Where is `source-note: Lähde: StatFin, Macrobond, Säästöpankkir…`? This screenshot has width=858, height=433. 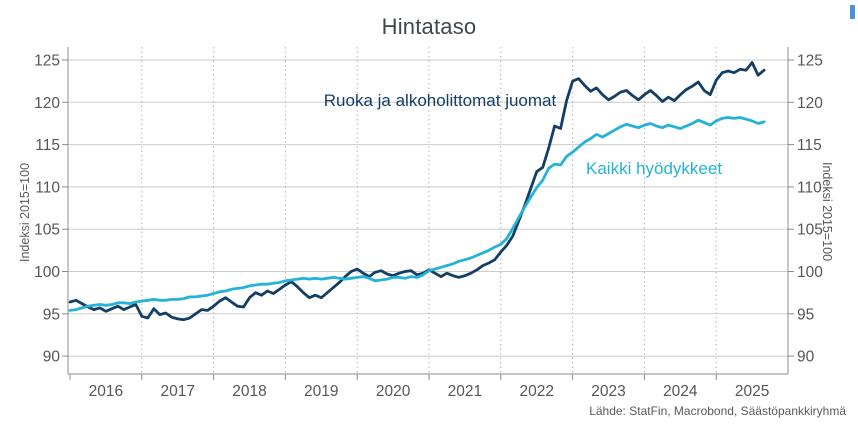
source-note: Lähde: StatFin, Macrobond, Säästöpankkir… is located at coordinates (717, 411).